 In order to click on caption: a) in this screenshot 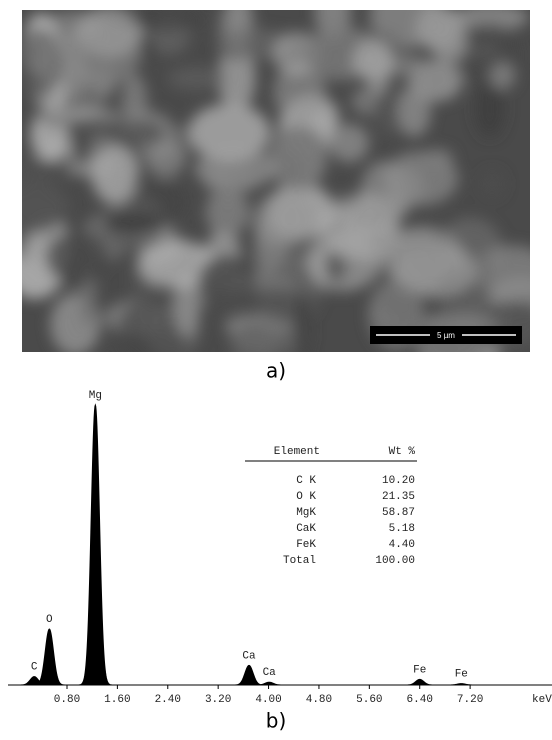, I will do `click(276, 371)`.